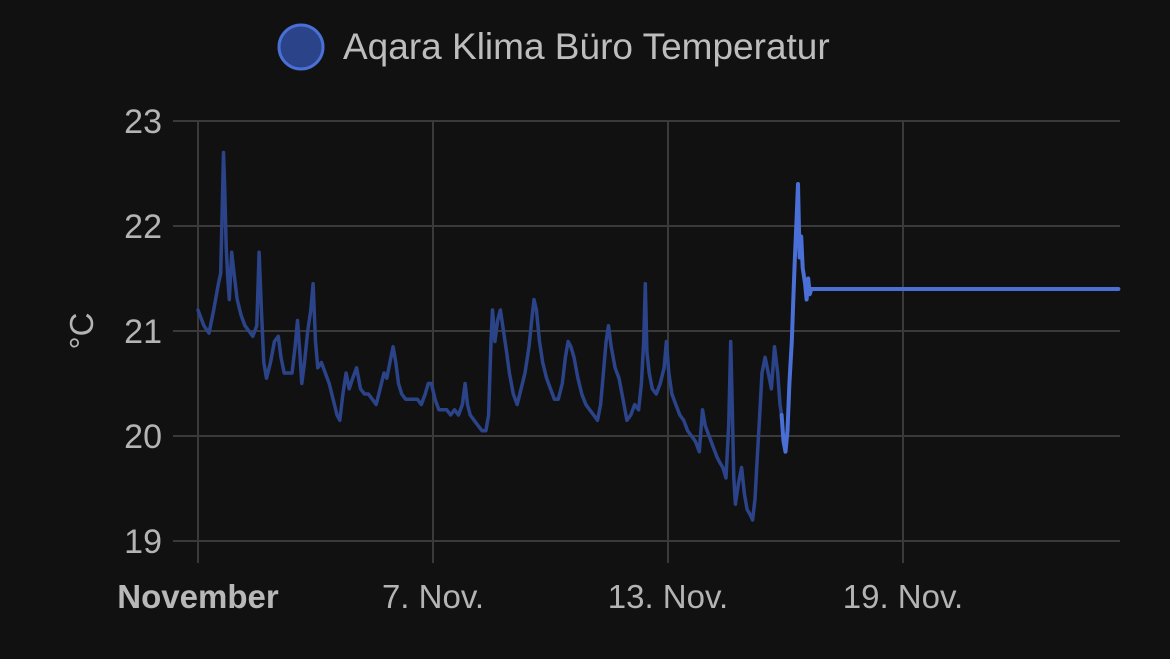 The width and height of the screenshot is (1170, 659). What do you see at coordinates (143, 122) in the screenshot?
I see `y-tick-label: 23` at bounding box center [143, 122].